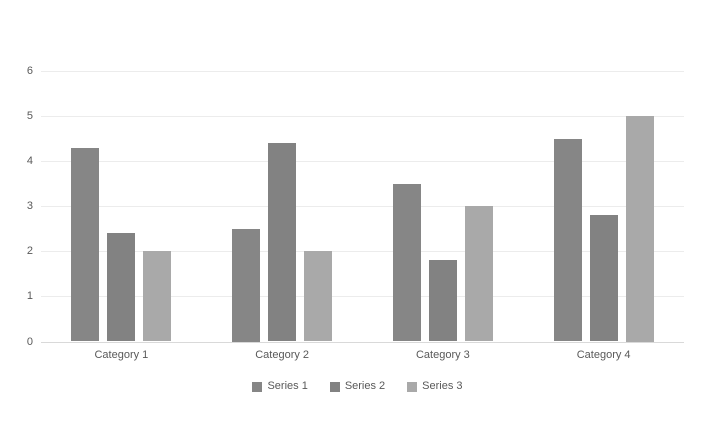 The height and width of the screenshot is (431, 715). What do you see at coordinates (246, 285) in the screenshot?
I see `bar-series1-cat2` at bounding box center [246, 285].